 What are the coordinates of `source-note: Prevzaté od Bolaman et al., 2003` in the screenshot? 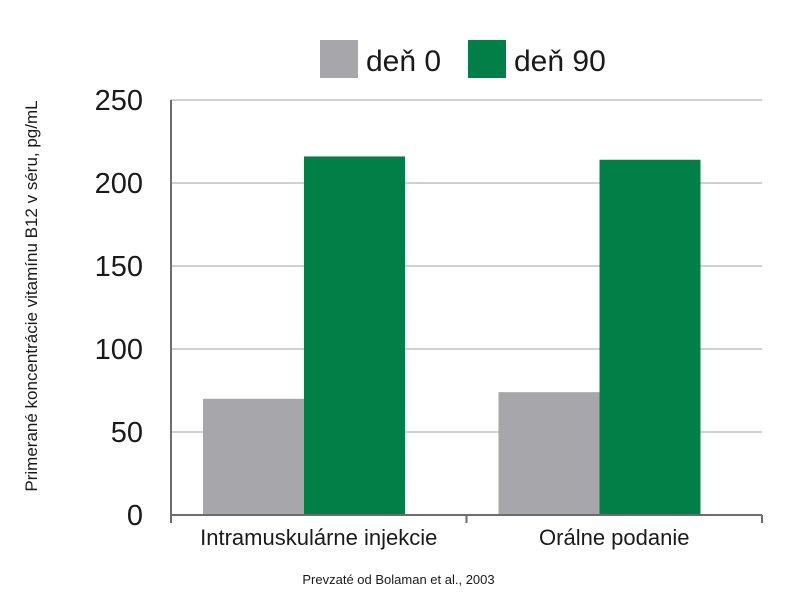 It's located at (398, 579).